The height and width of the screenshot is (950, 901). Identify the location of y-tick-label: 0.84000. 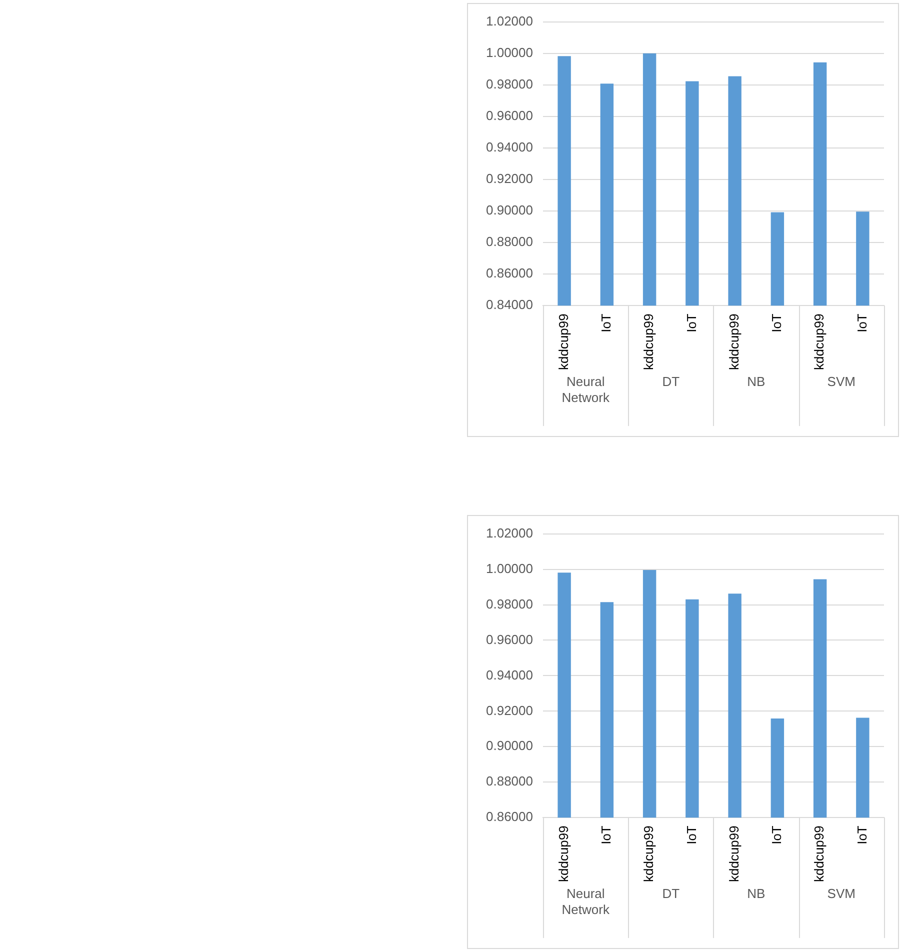
(509, 304).